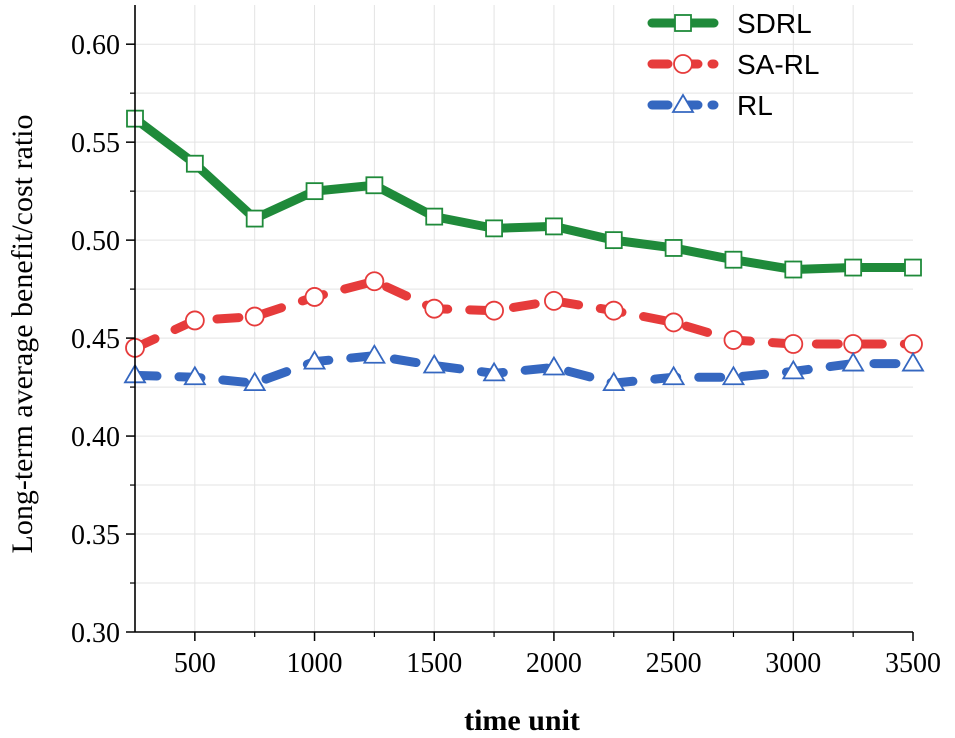 This screenshot has width=955, height=738. Describe the element at coordinates (95, 437) in the screenshot. I see `y-tick-label: 0.40` at that location.